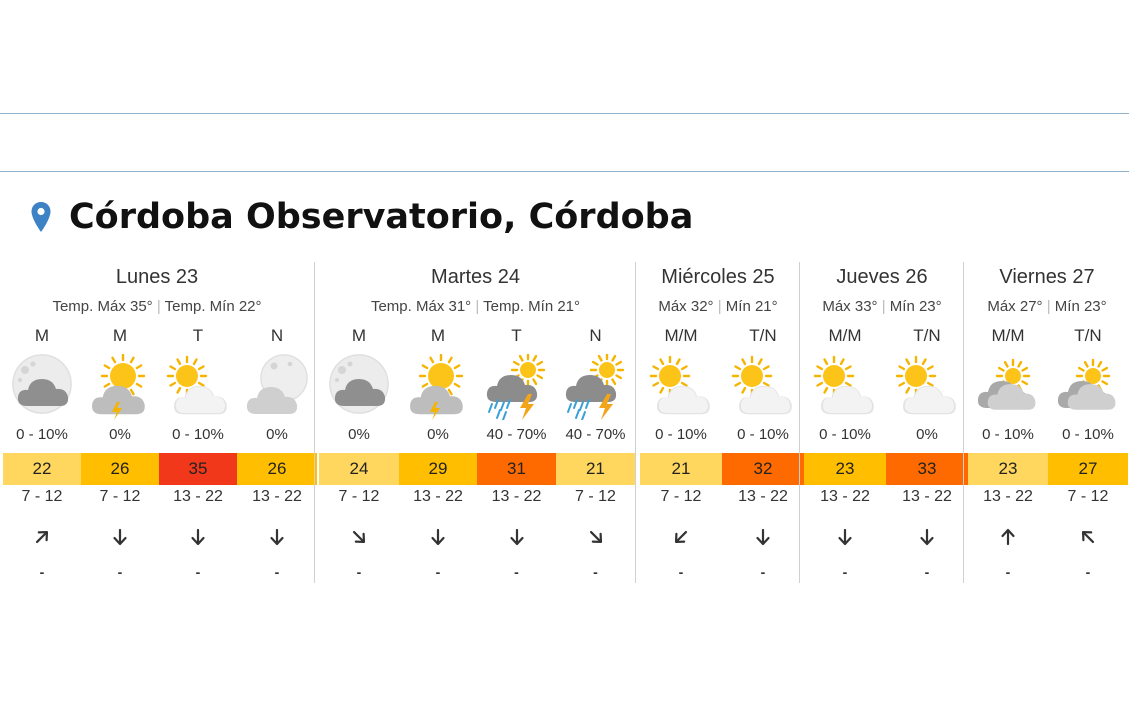  I want to click on partly-cloudy-icon, so click(927, 387).